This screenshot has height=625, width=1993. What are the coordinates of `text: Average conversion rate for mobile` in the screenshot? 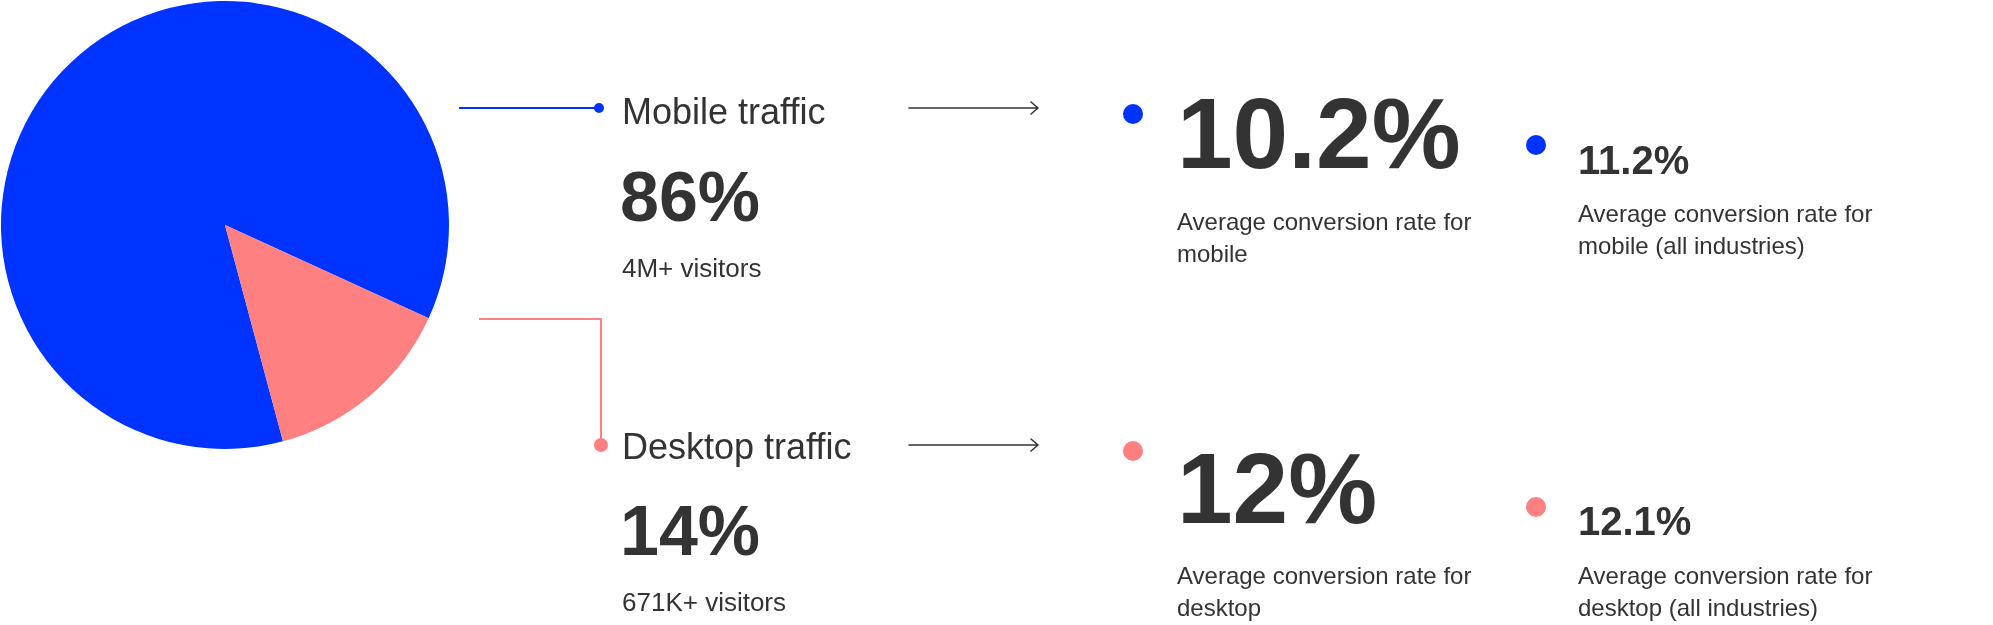 It's located at (1325, 237).